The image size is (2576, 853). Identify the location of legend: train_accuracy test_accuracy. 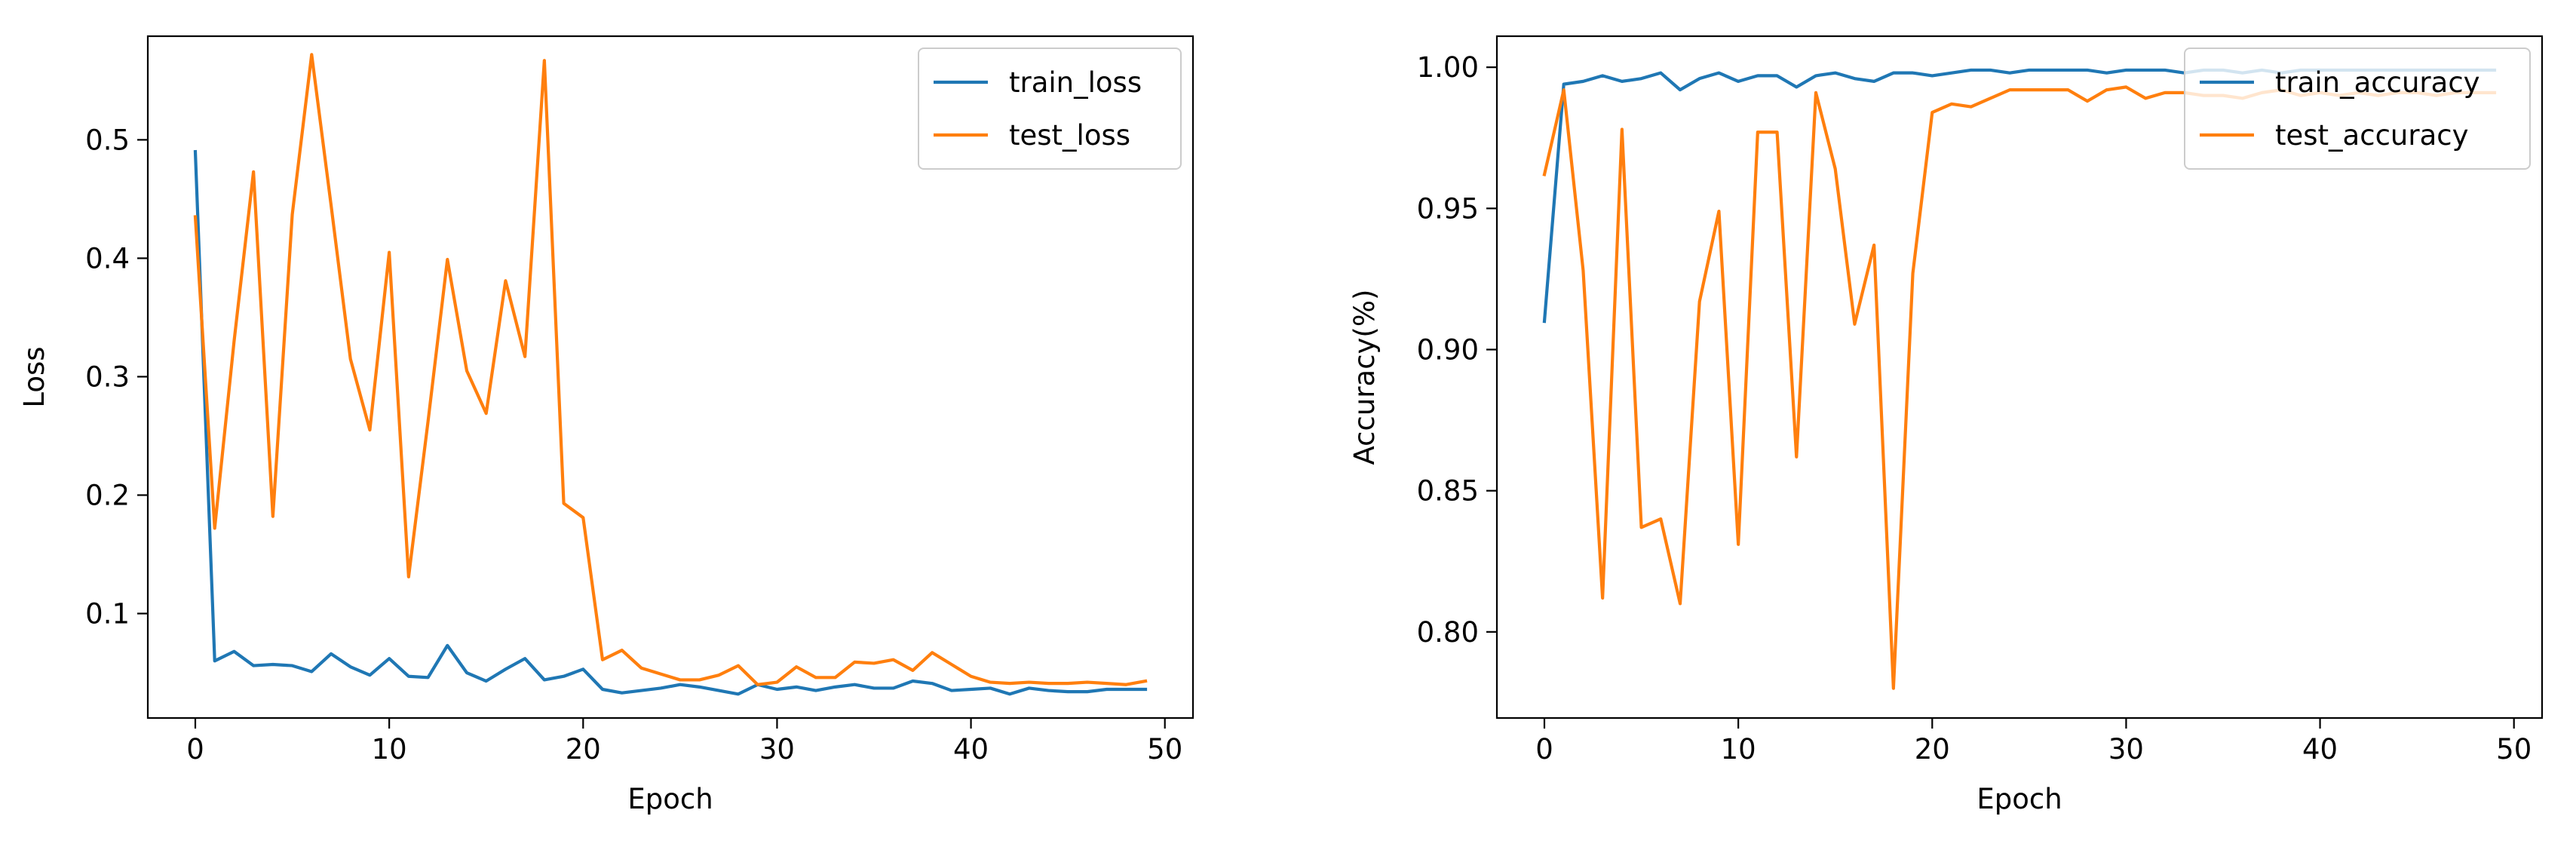
(2357, 109).